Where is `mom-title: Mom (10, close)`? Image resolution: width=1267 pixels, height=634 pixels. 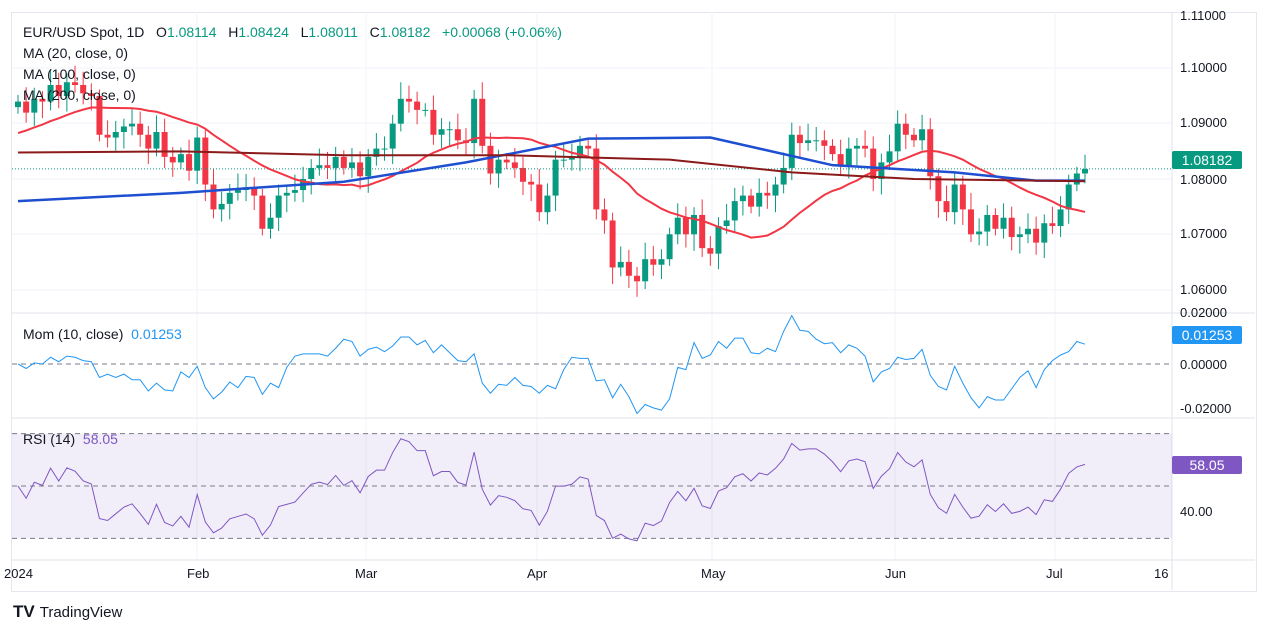 mom-title: Mom (10, close) is located at coordinates (73, 334).